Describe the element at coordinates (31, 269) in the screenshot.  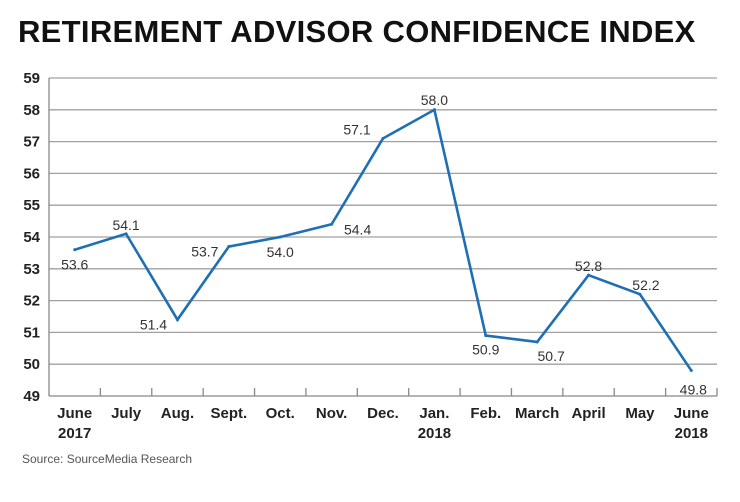
I see `y-tick-label: 53` at that location.